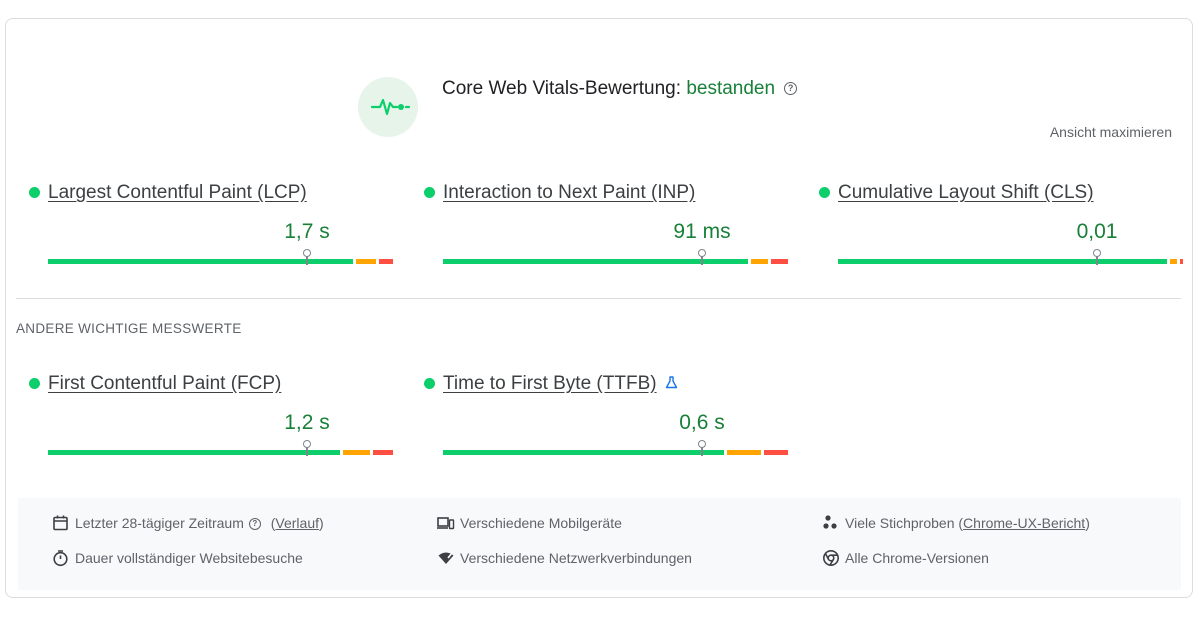 This screenshot has height=630, width=1200. I want to click on metric-fcp: First Contentful Paint (FCP) 1,2 s, so click(211, 418).